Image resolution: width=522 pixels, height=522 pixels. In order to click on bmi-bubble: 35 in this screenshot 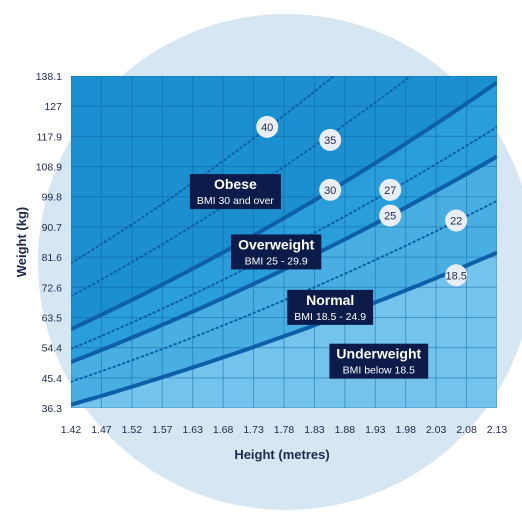, I will do `click(330, 139)`.